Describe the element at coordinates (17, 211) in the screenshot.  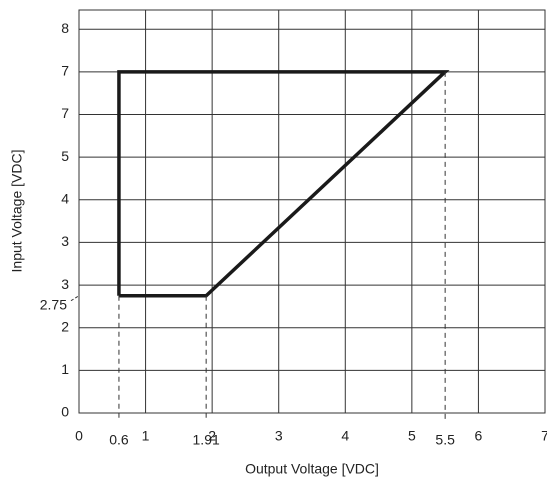
I see `y-axis-label: Input Voltage [VDC]` at that location.